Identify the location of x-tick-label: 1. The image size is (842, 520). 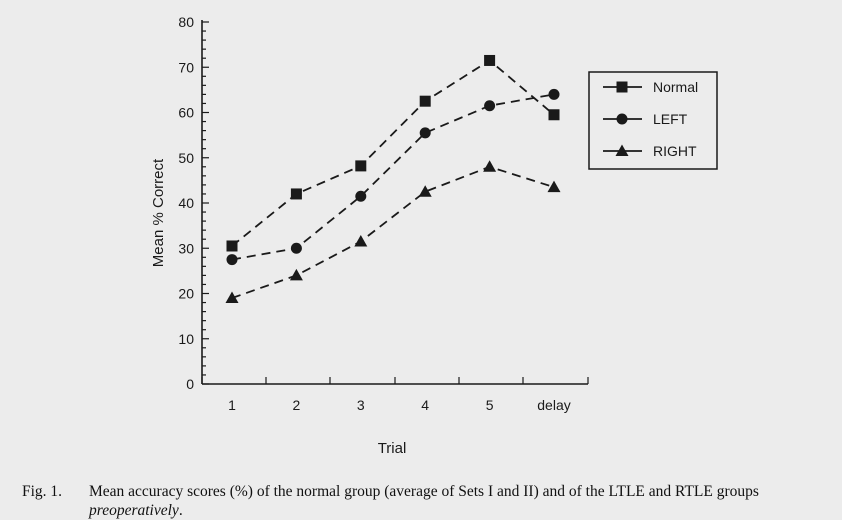
(232, 405).